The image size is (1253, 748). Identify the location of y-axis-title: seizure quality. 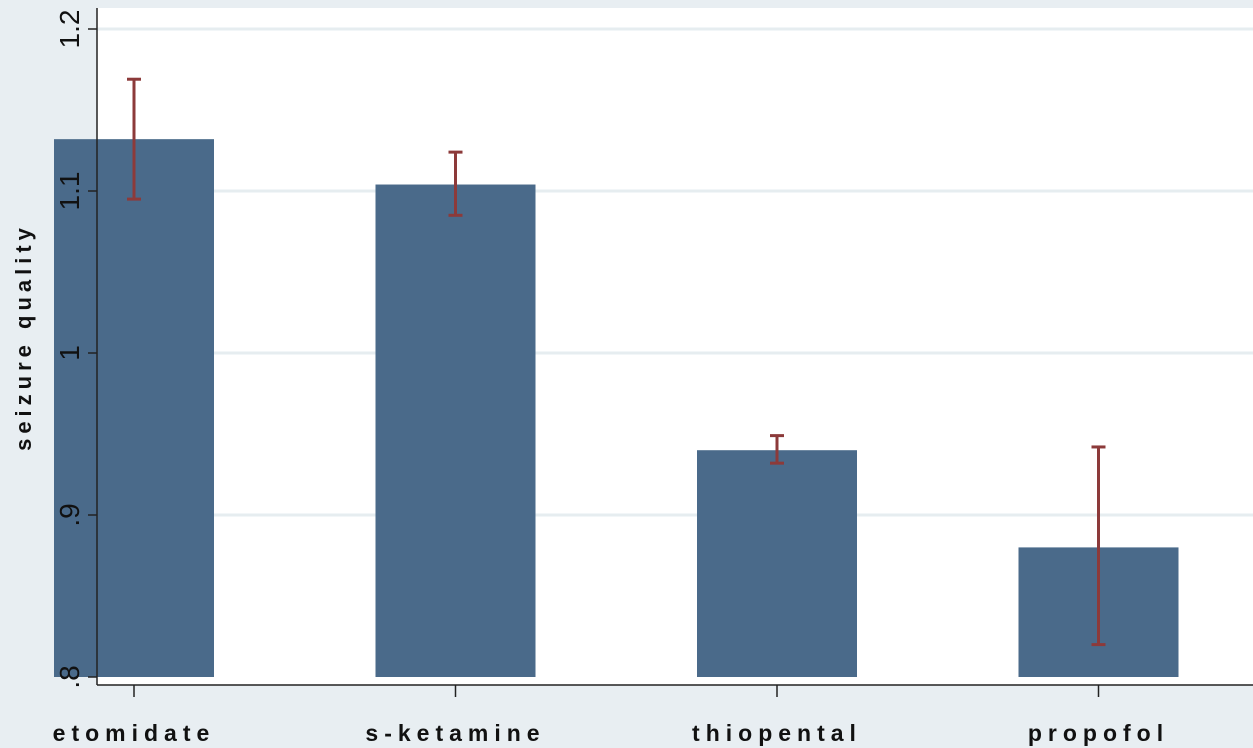
(23, 337).